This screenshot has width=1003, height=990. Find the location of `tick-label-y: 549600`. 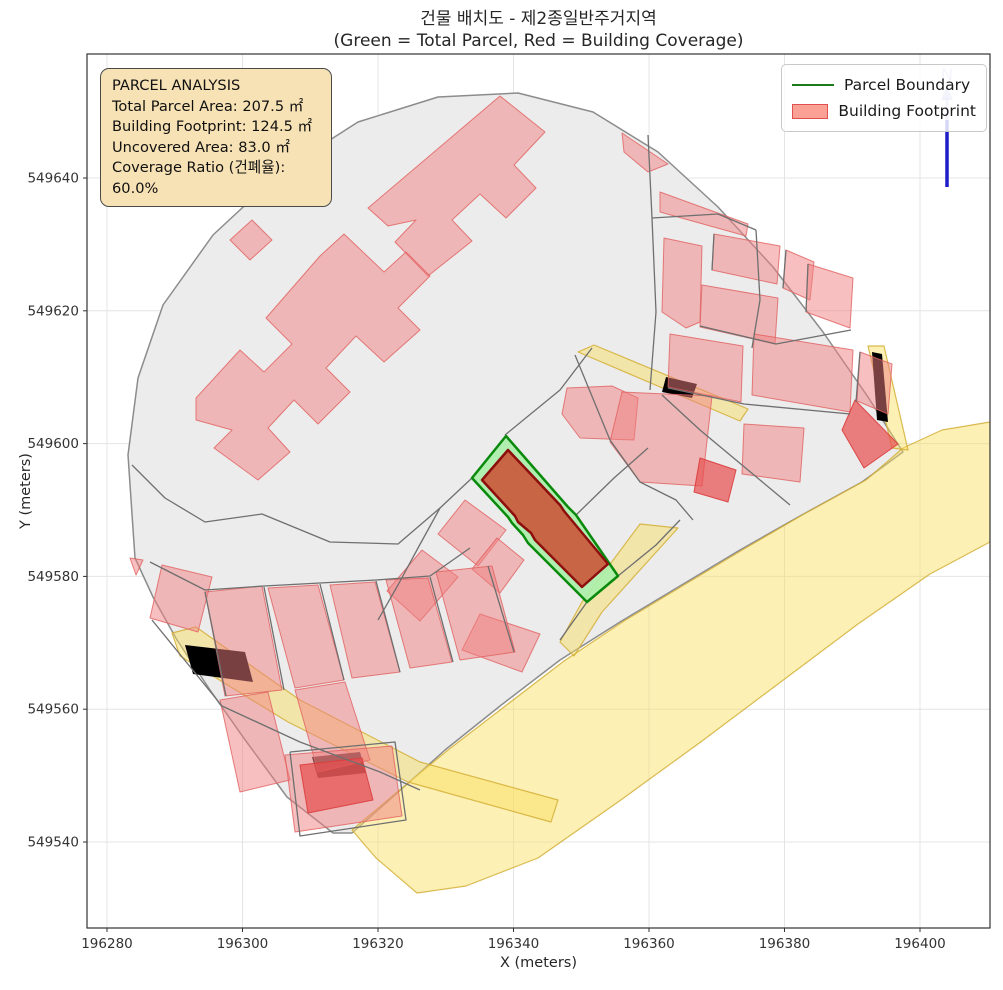

tick-label-y: 549600 is located at coordinates (53, 444).